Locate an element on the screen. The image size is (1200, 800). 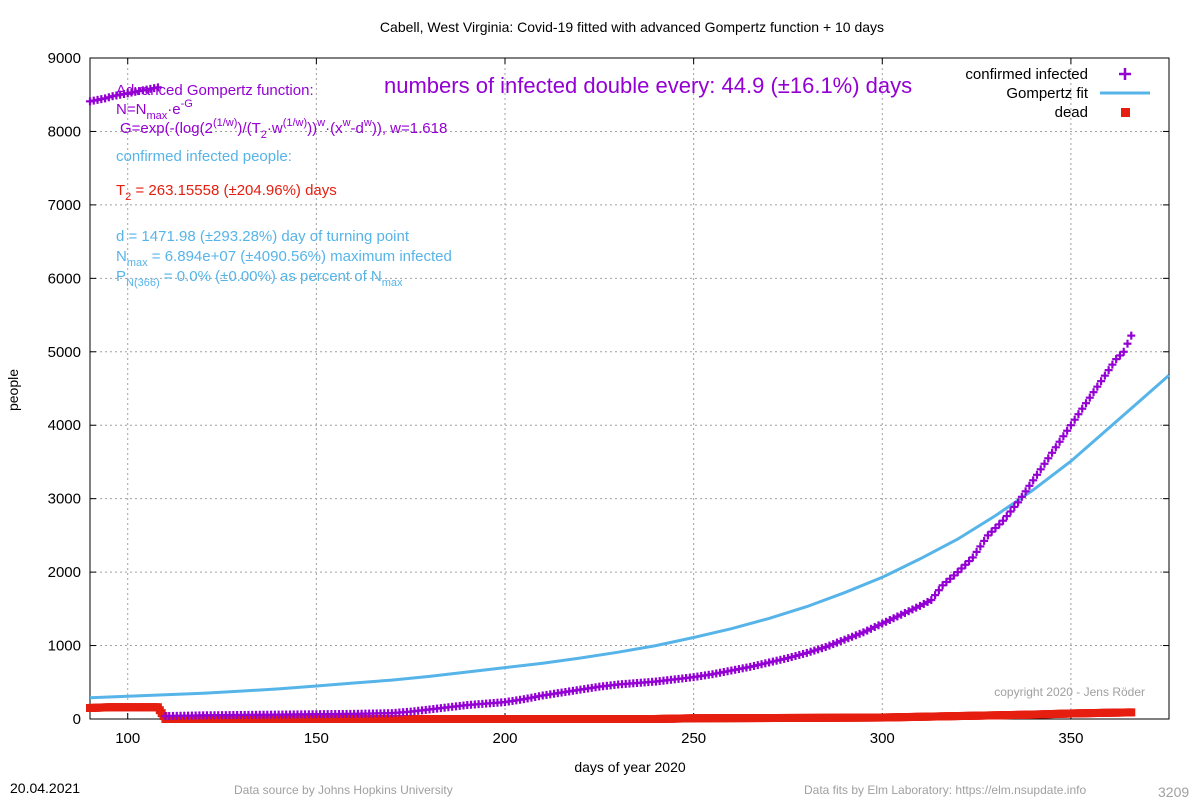
y-tick-label: 3000 is located at coordinates (64, 499).